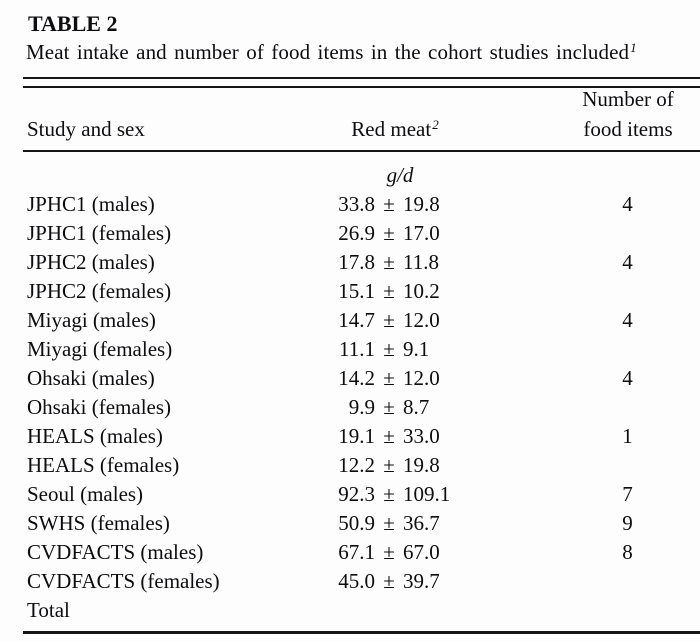 The width and height of the screenshot is (700, 642). What do you see at coordinates (370, 291) in the screenshot?
I see `red-meat-cell: 15.1 ±10.2` at bounding box center [370, 291].